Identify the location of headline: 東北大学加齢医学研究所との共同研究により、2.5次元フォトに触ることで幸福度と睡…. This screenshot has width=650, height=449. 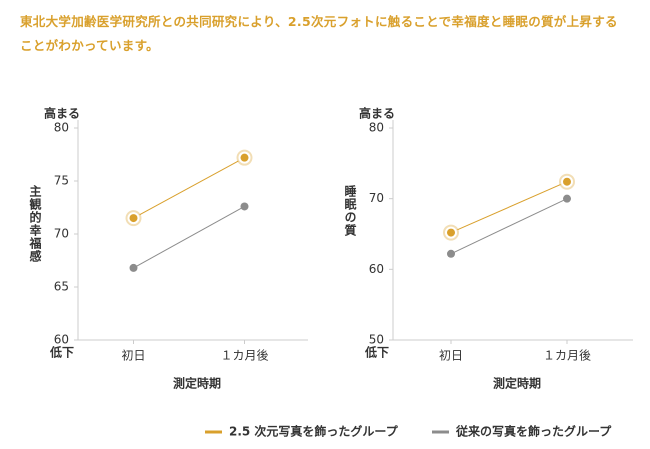
(319, 33).